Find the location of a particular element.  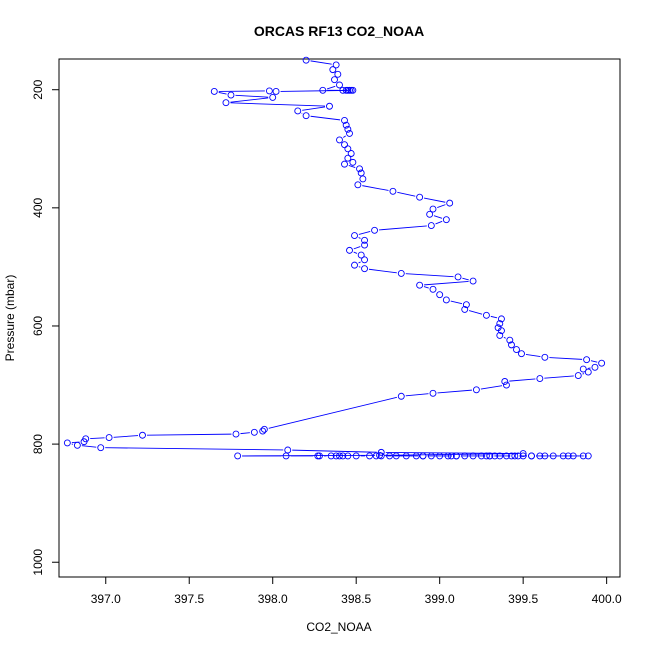

x-tick-label: 397.0 is located at coordinates (106, 599).